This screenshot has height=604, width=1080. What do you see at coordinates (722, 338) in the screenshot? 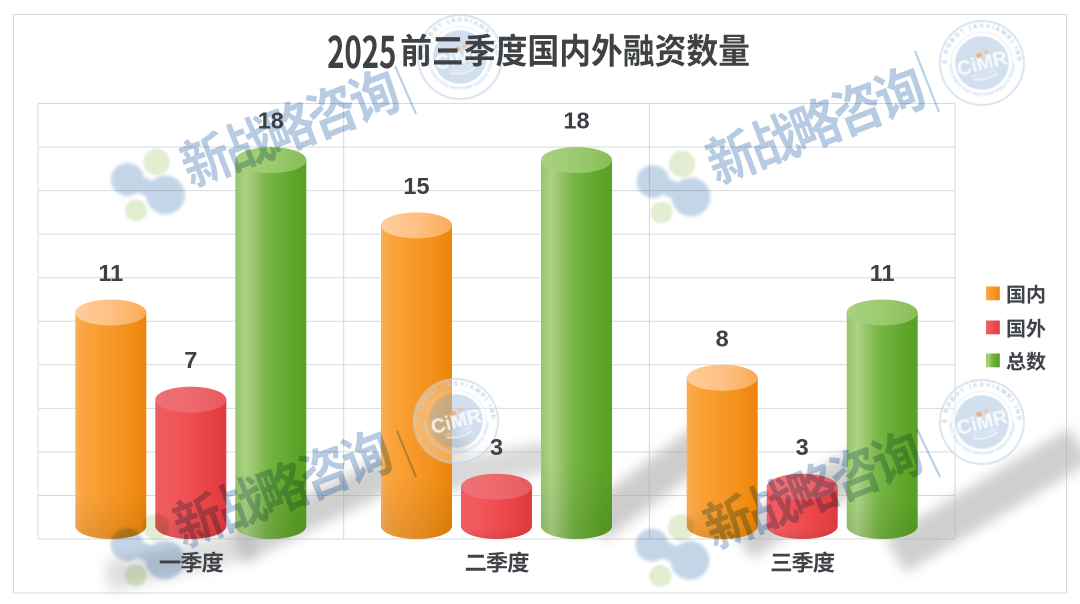
I see `svg-text: 8` at bounding box center [722, 338].